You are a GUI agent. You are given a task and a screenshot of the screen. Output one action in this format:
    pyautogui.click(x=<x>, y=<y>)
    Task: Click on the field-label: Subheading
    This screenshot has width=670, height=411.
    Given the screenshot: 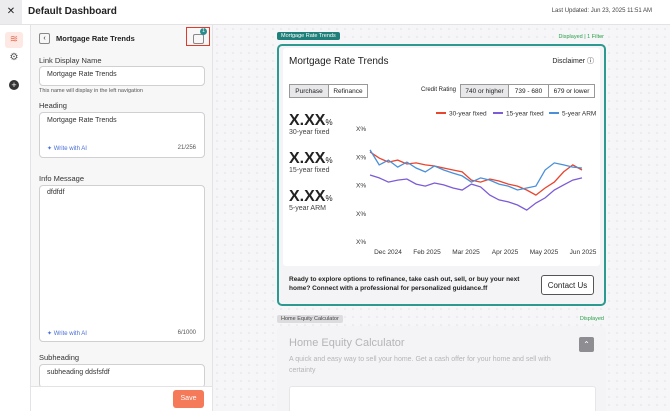 What is the action you would take?
    pyautogui.click(x=59, y=357)
    